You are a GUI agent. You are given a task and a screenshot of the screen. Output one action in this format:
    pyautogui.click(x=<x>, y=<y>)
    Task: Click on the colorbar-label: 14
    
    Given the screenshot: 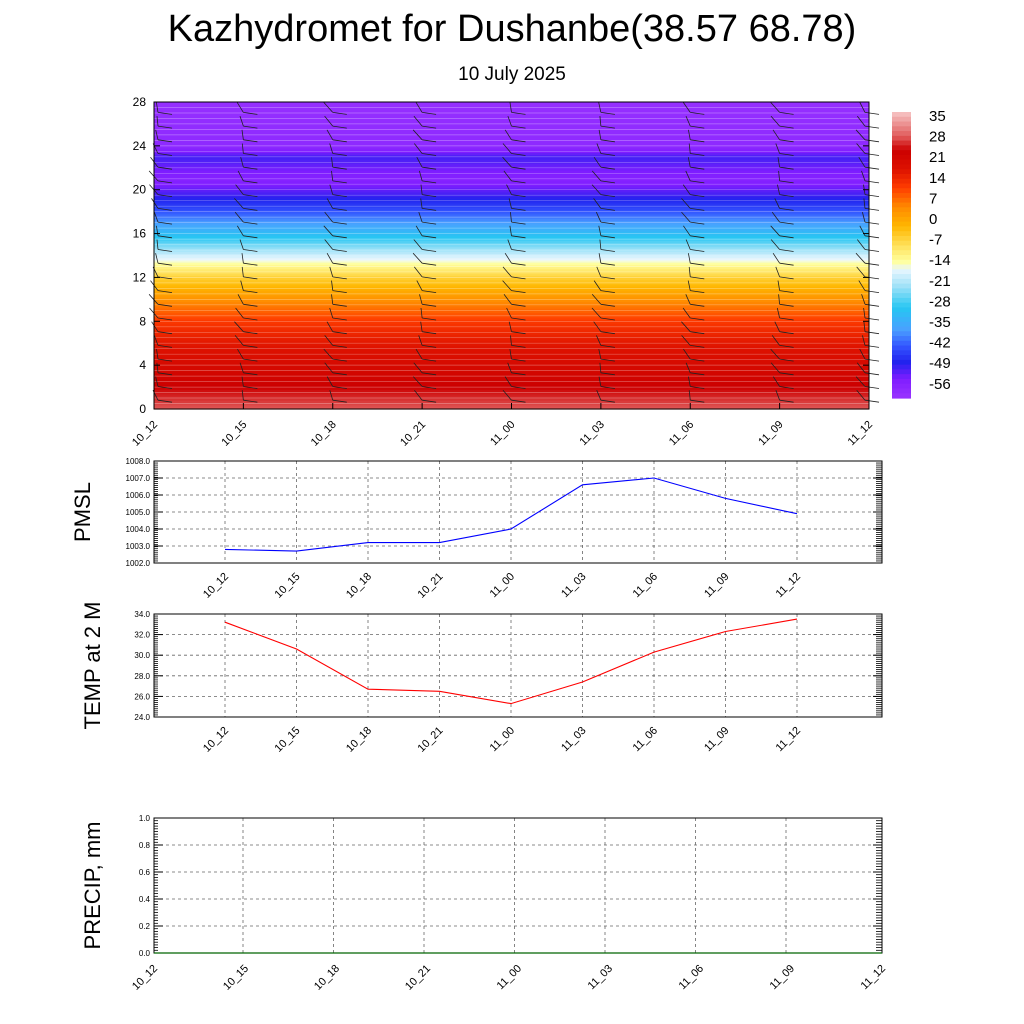 What is the action you would take?
    pyautogui.click(x=937, y=178)
    